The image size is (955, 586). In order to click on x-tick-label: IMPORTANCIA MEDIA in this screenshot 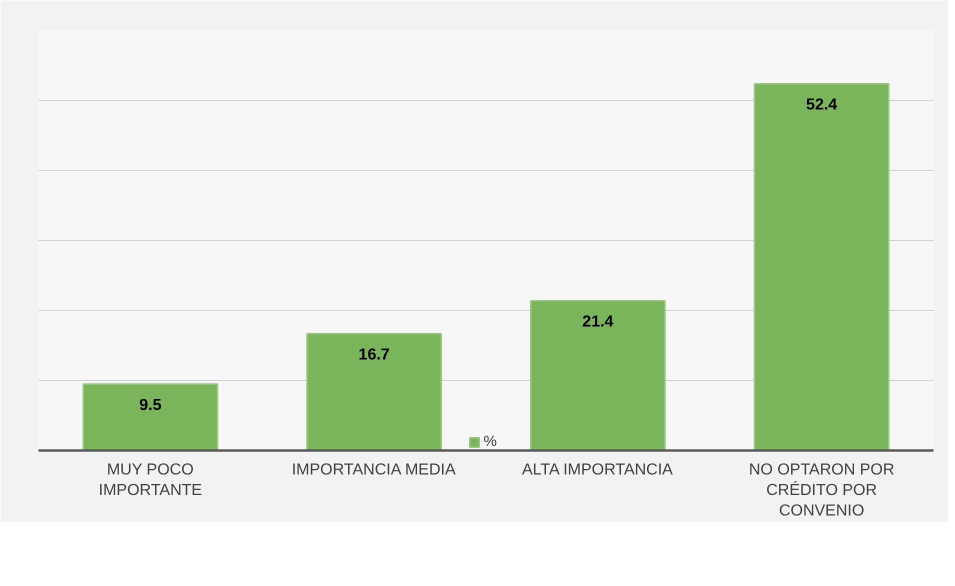, I will do `click(374, 470)`.